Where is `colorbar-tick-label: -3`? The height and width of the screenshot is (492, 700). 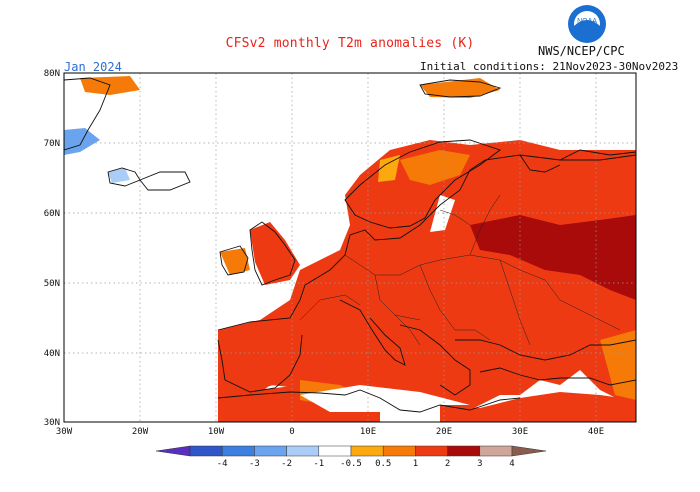
colorbar-tick-label: -3 is located at coordinates (254, 464).